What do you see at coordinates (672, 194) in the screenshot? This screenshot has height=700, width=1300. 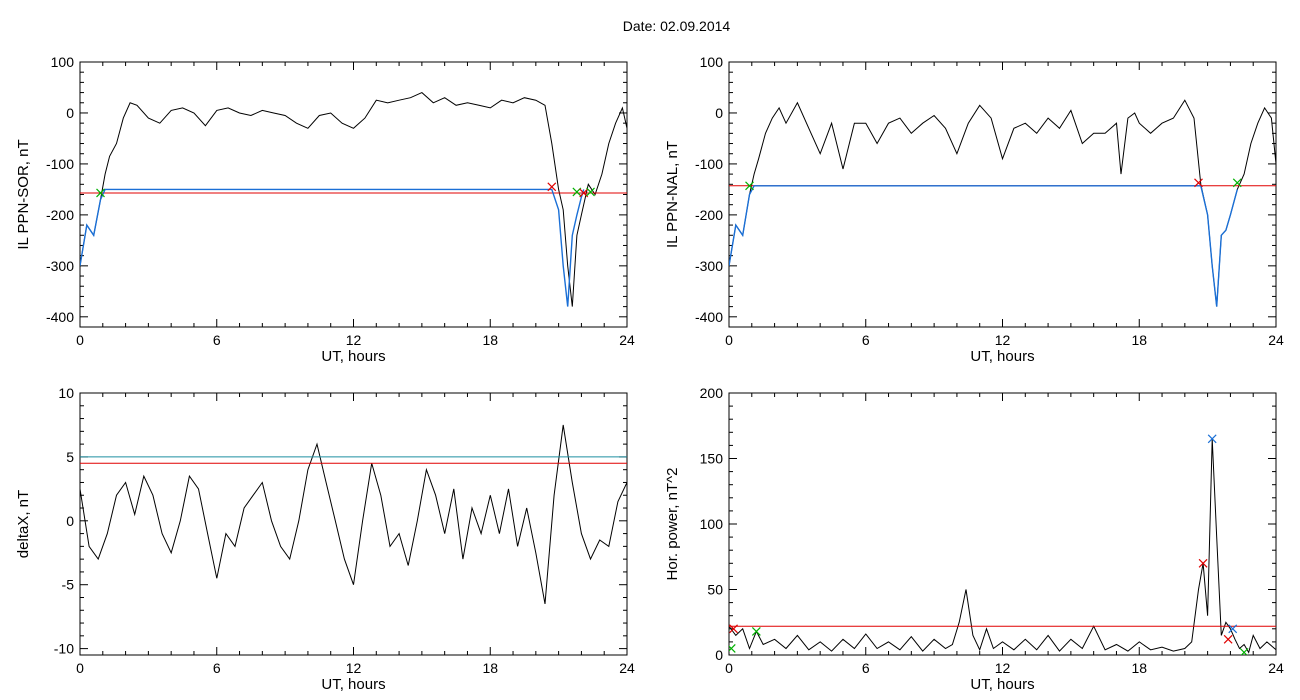 I see `y-axis-label: IL PPN-NAL, nT` at bounding box center [672, 194].